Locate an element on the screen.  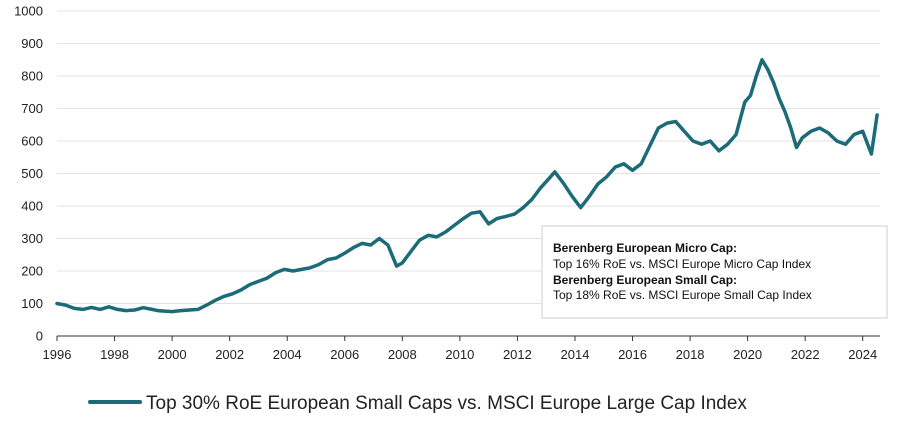
annotation-micro-cap-title: Berenberg European Micro Cap: is located at coordinates (645, 248).